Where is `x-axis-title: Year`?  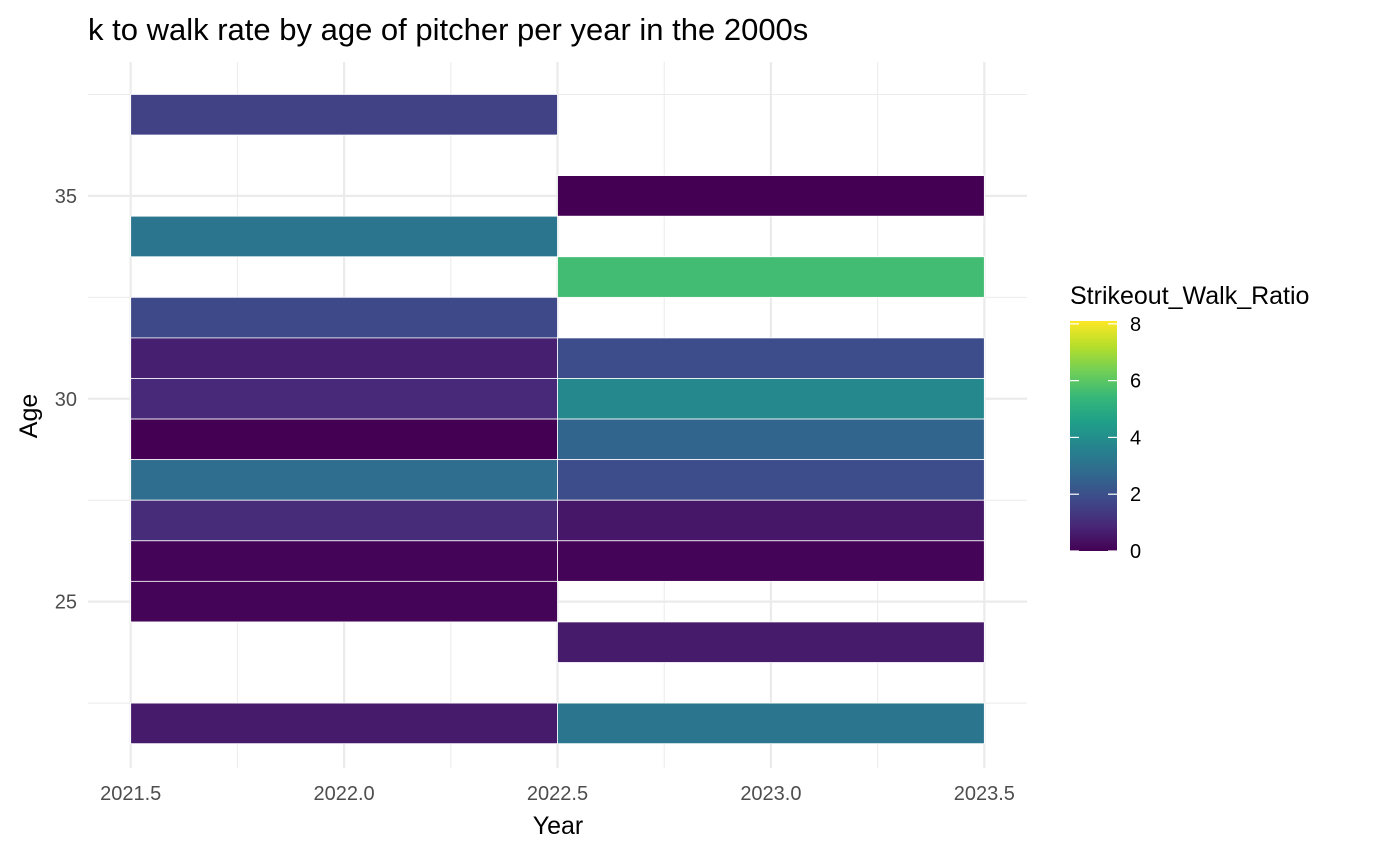 x-axis-title: Year is located at coordinates (558, 826).